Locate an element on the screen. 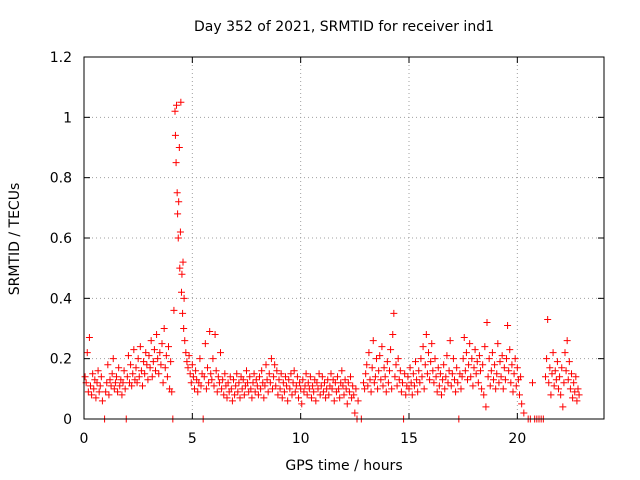 The width and height of the screenshot is (640, 480). x-axis-label: GPS time / hours is located at coordinates (343, 466).